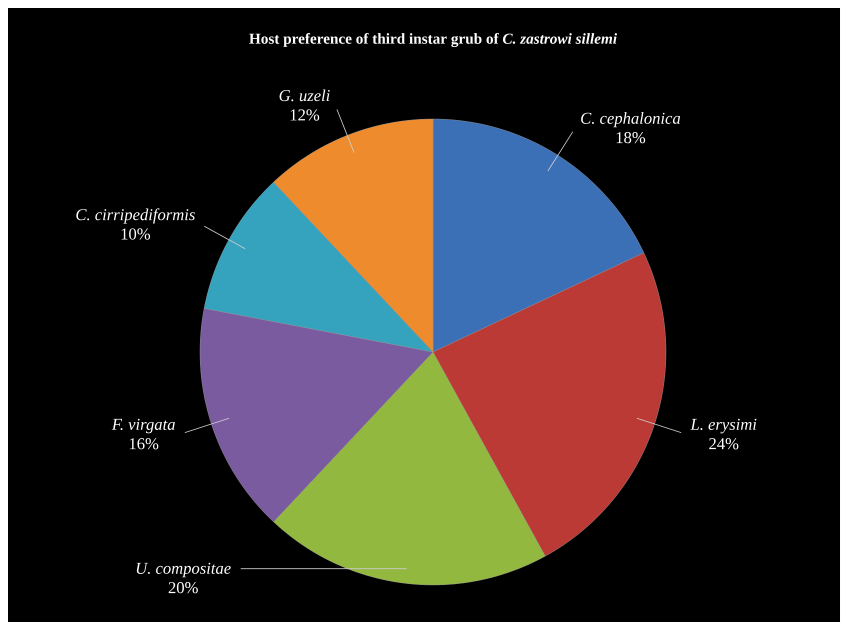 This screenshot has width=848, height=630. Describe the element at coordinates (144, 444) in the screenshot. I see `data-label: 16%` at that location.